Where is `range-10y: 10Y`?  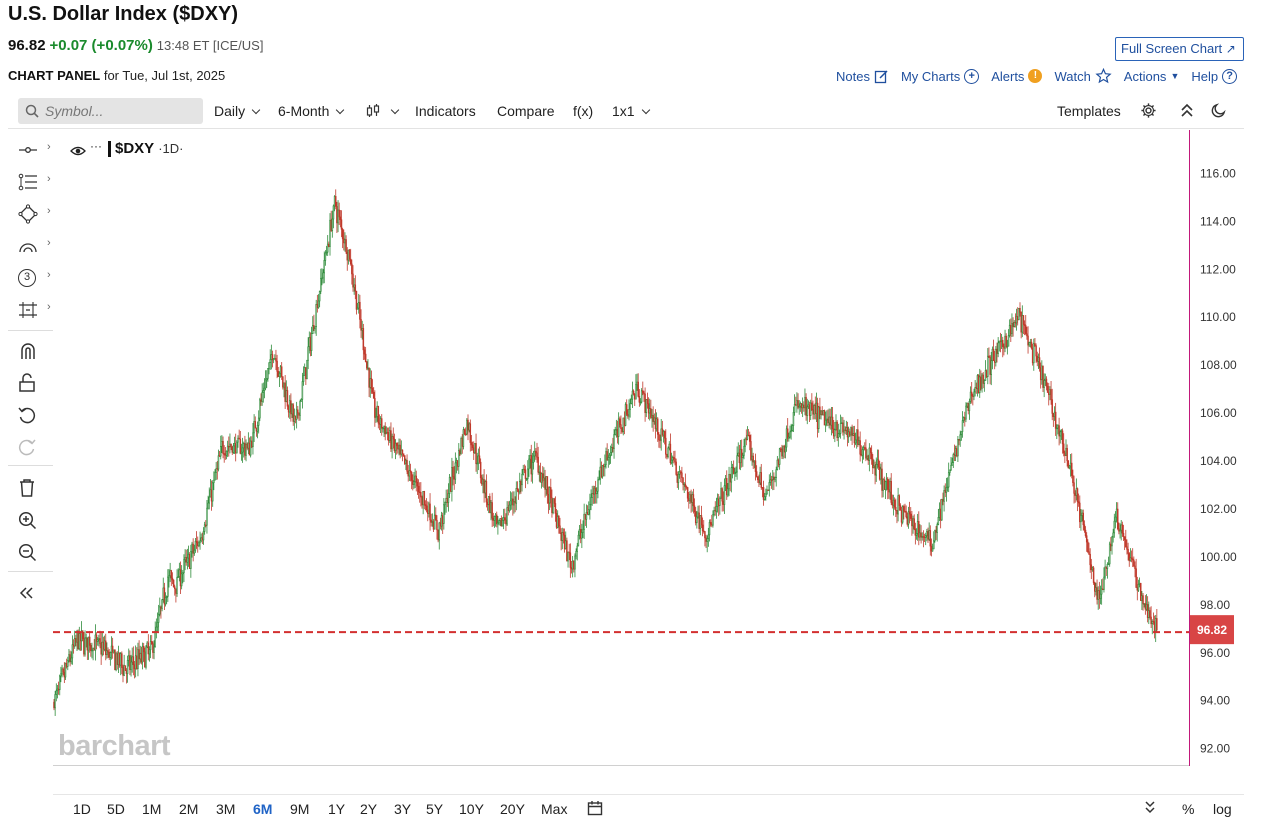
range-10y: 10Y is located at coordinates (471, 809).